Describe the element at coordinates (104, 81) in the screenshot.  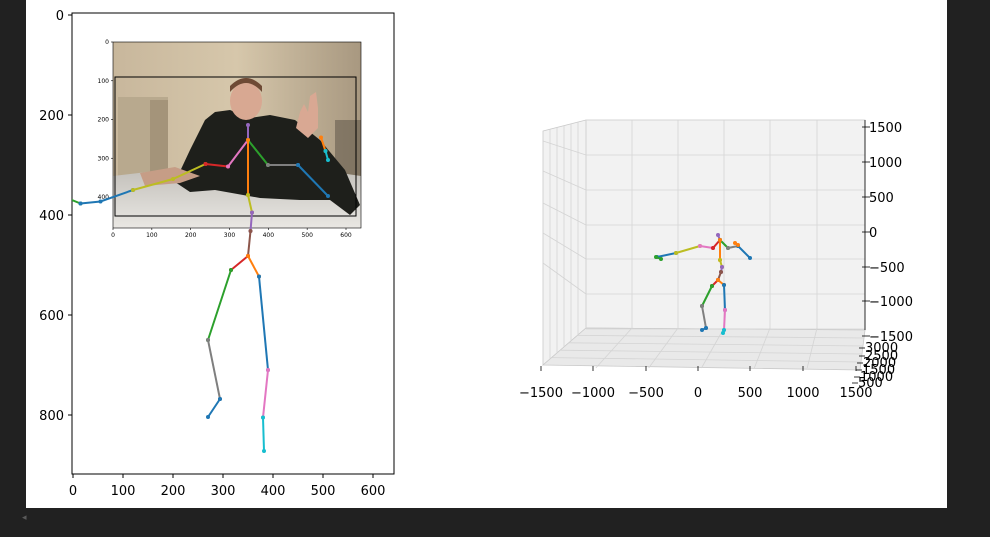
I see `inset-y-tick-label: 100` at that location.